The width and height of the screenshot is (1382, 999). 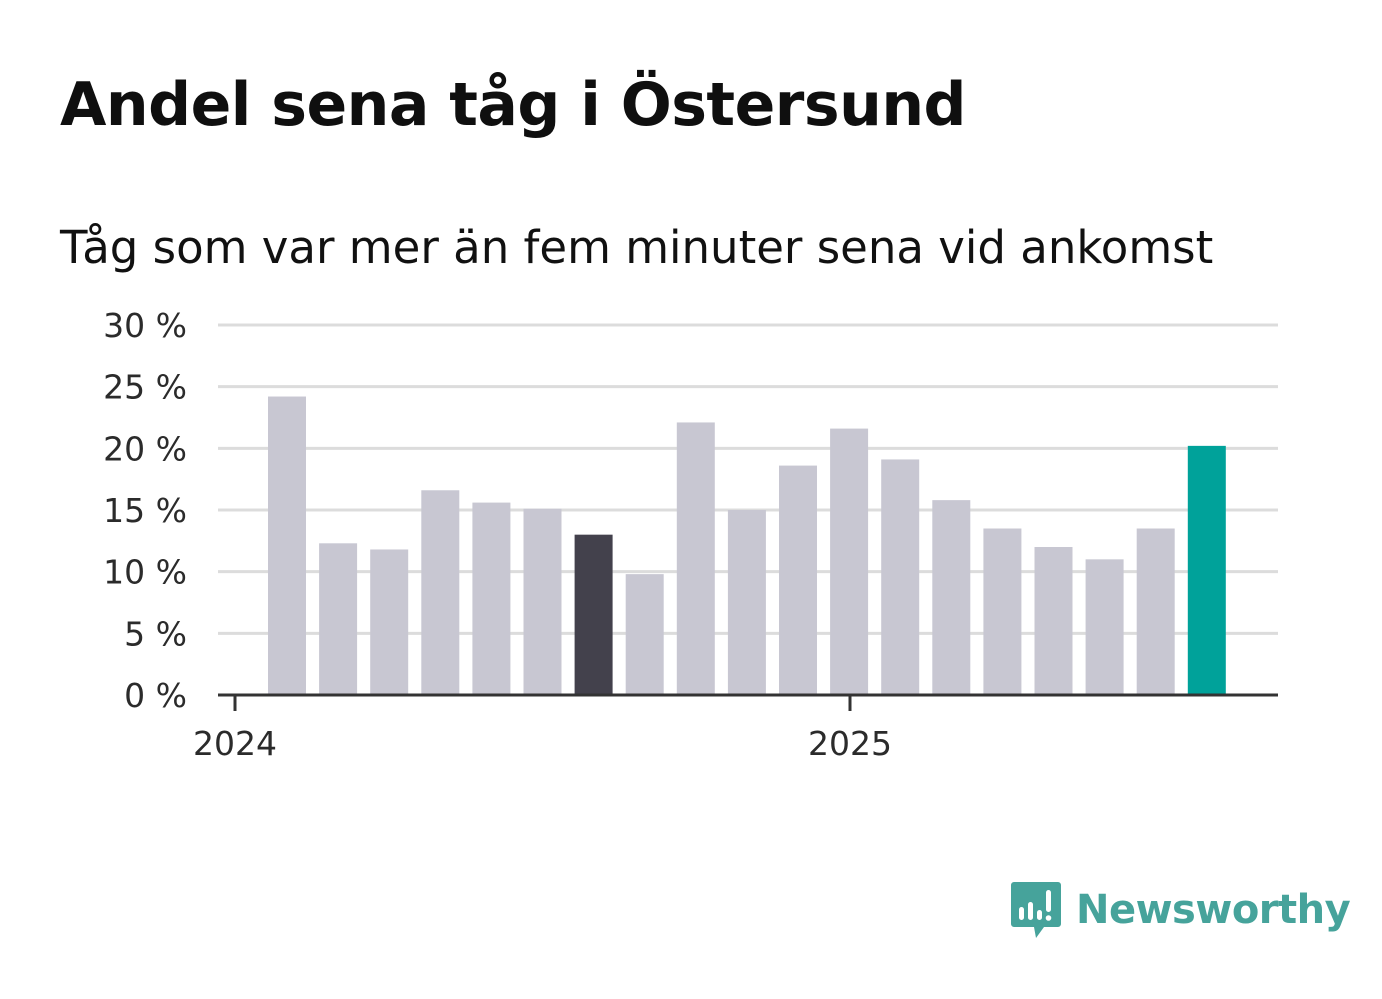 I want to click on chart-title: Andel sena tåg i Östersund, so click(x=513, y=105).